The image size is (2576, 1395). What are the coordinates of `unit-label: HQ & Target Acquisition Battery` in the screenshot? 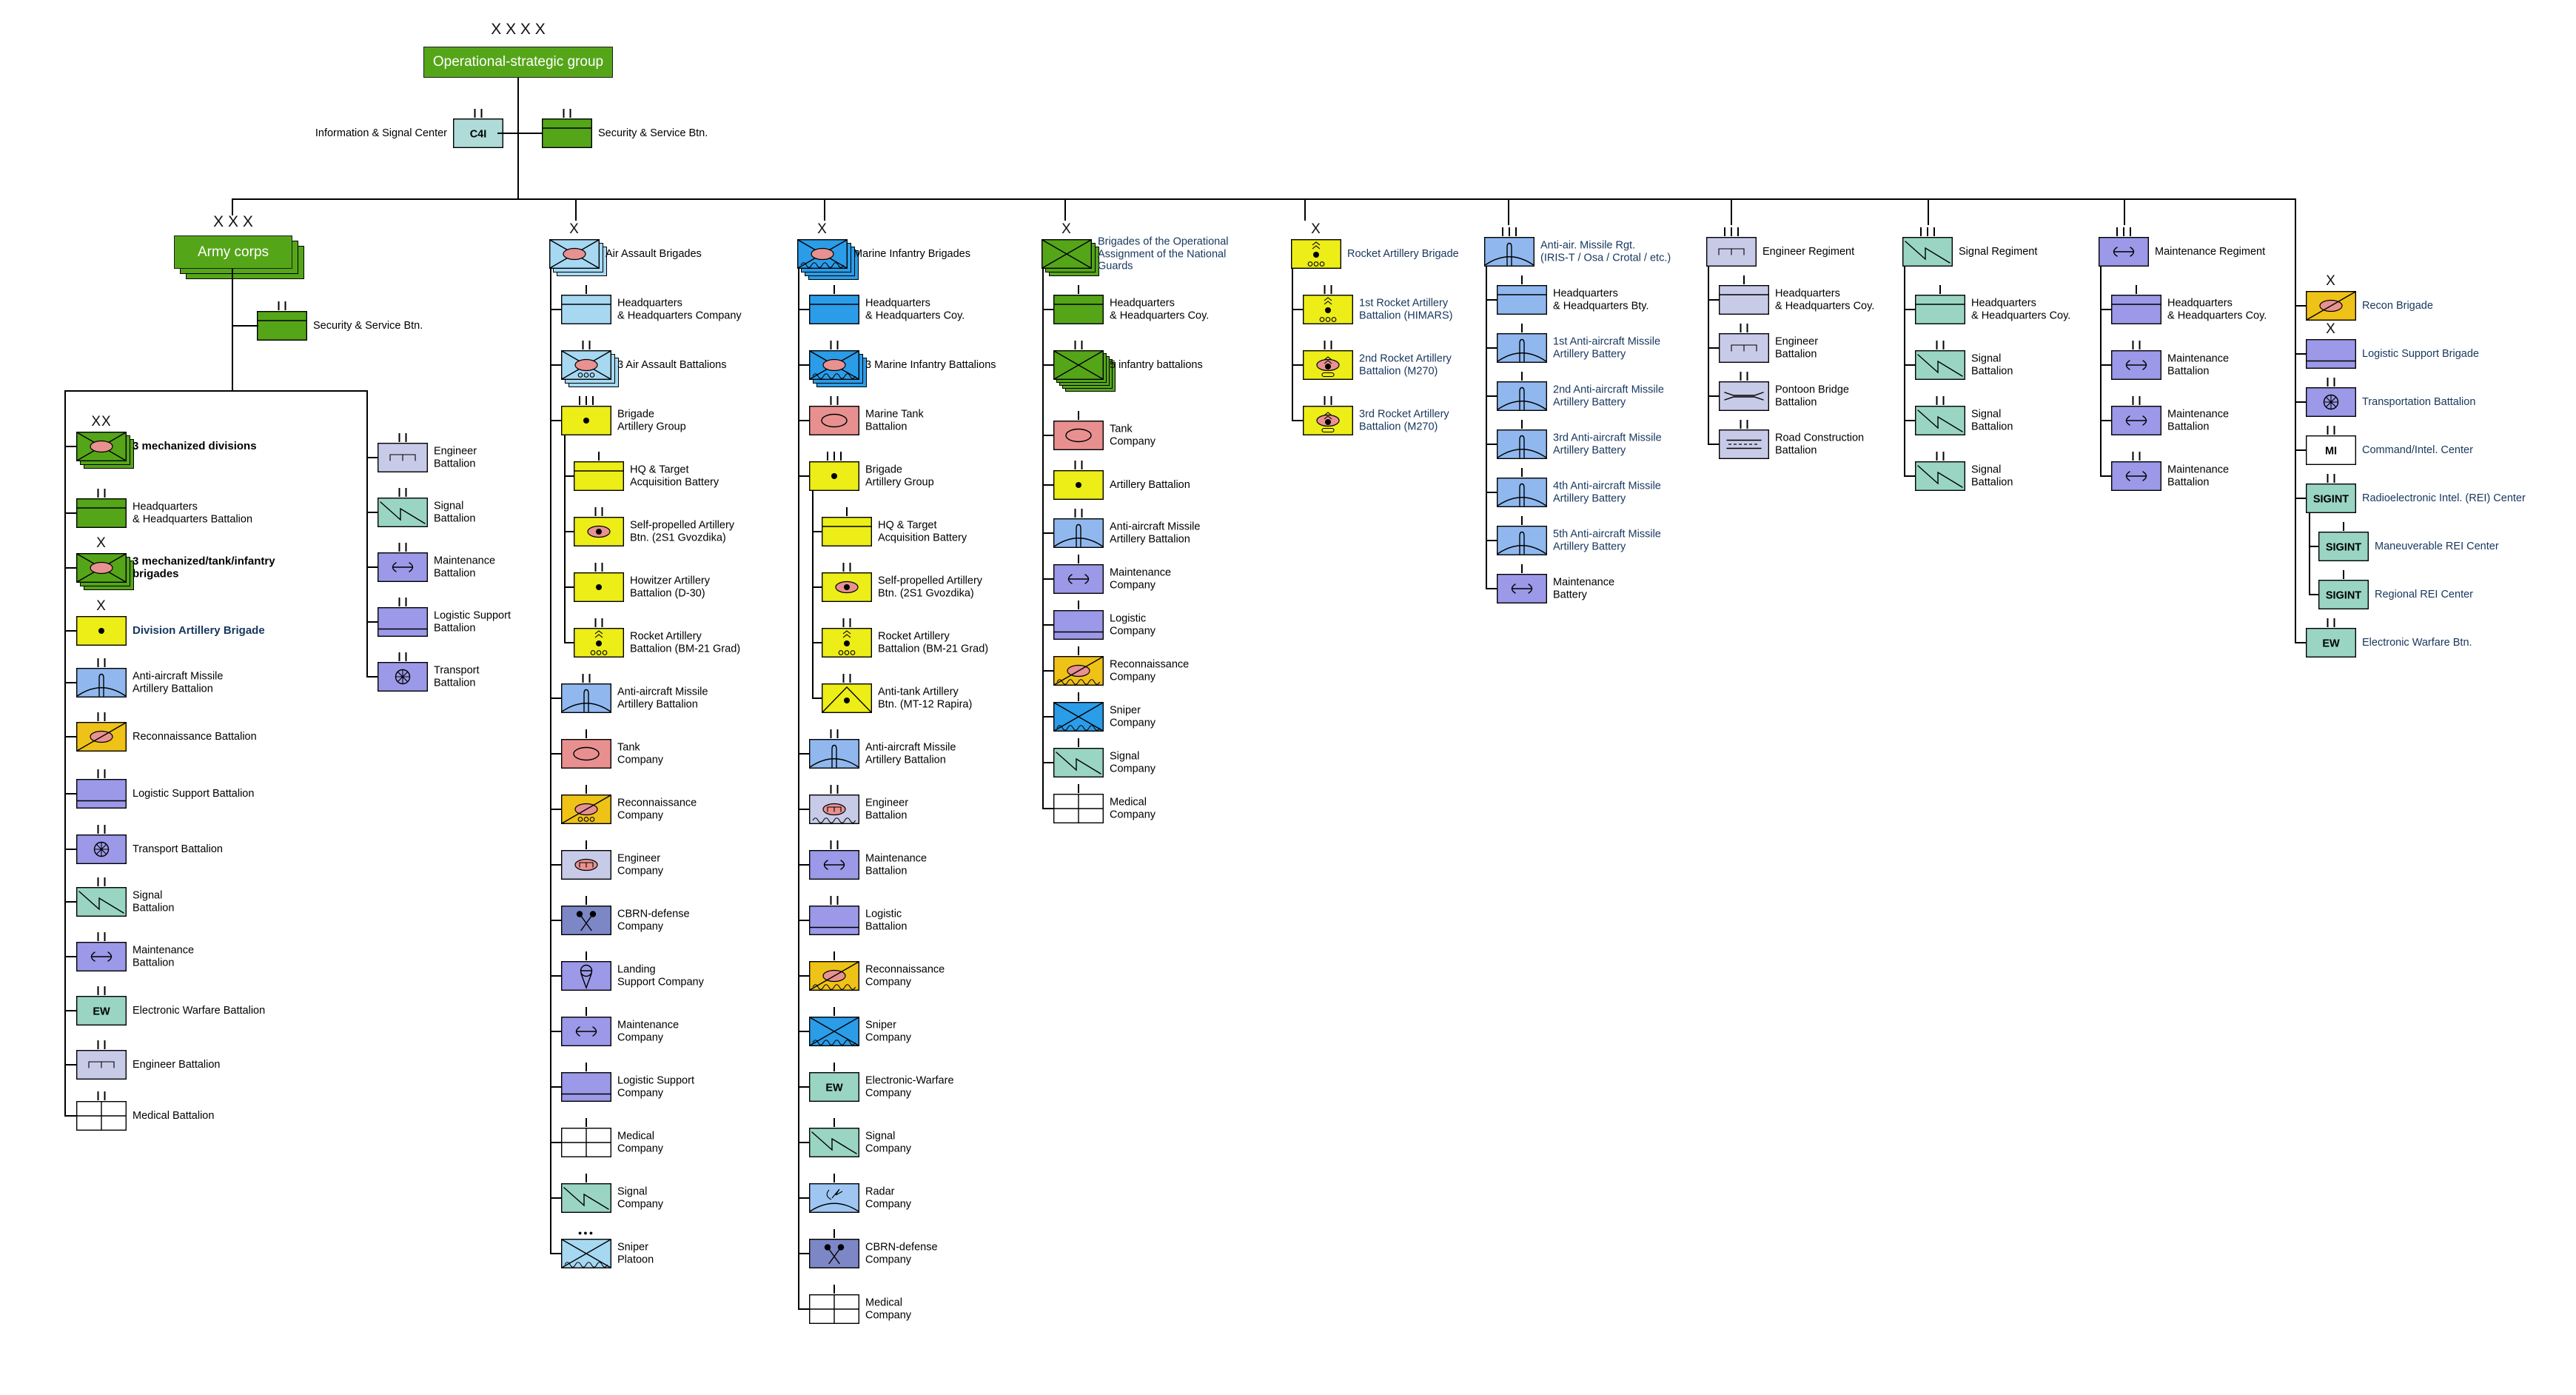 It's located at (922, 531).